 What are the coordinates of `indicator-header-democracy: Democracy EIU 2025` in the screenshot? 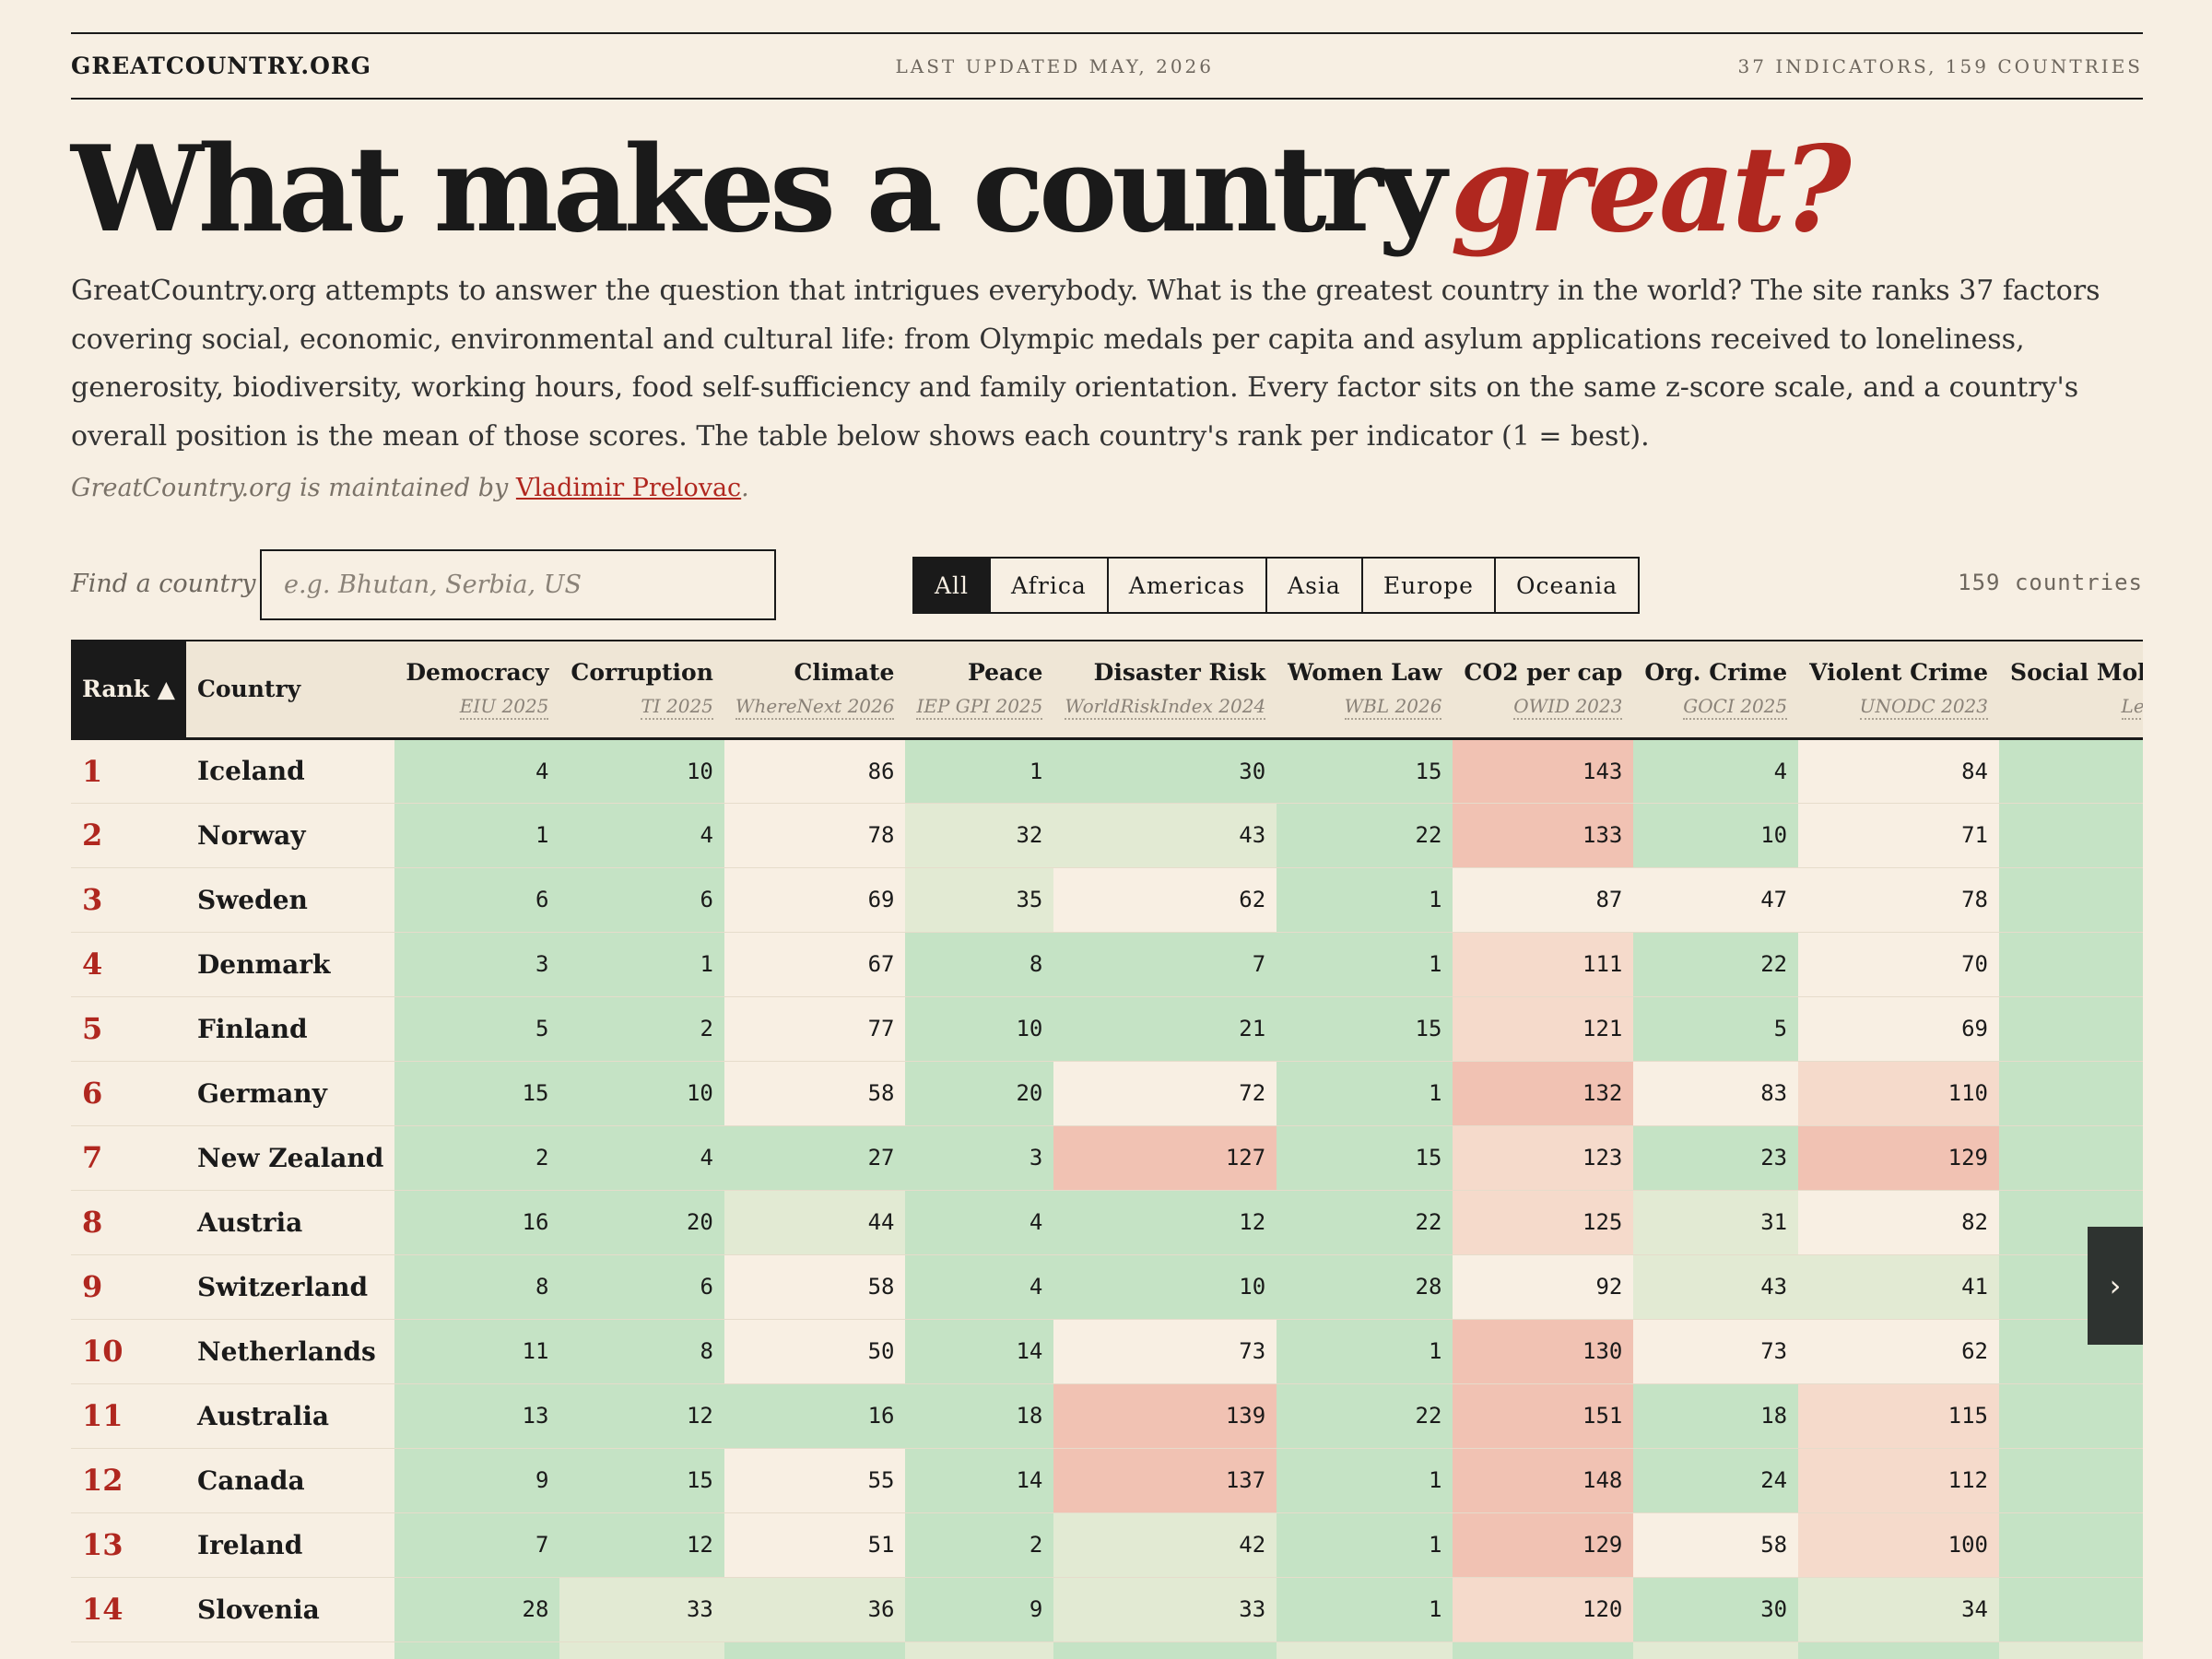 It's located at (477, 690).